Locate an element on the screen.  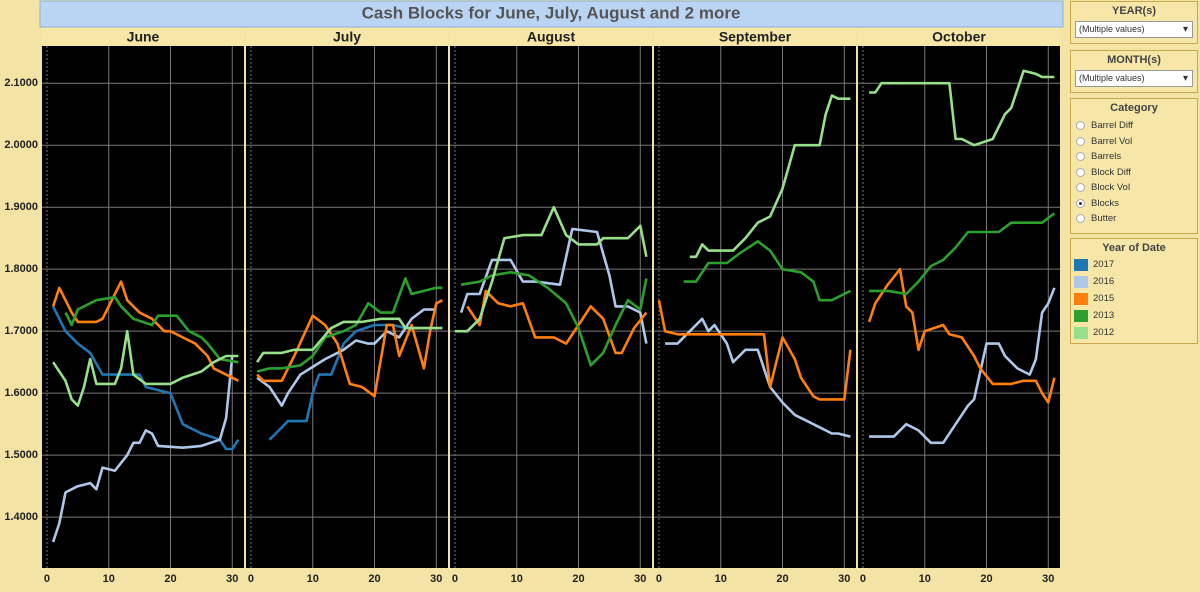
year-filter: YEAR(s) (Multiple values) is located at coordinates (1134, 22).